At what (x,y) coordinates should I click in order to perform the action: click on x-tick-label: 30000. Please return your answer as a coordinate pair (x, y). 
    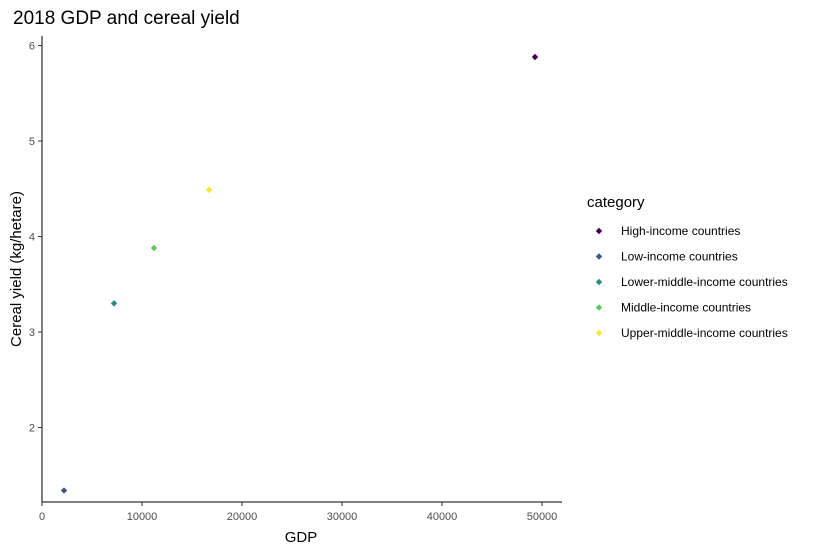
    Looking at the image, I should click on (342, 517).